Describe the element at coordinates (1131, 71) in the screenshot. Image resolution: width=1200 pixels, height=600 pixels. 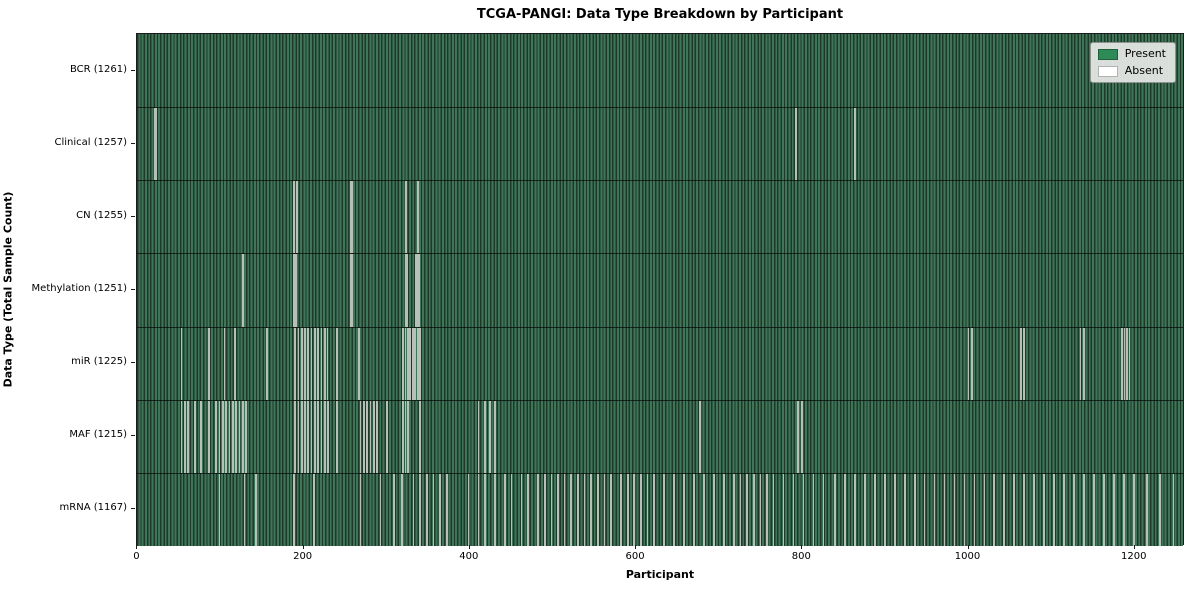
I see `legend-item-absent: Absent` at that location.